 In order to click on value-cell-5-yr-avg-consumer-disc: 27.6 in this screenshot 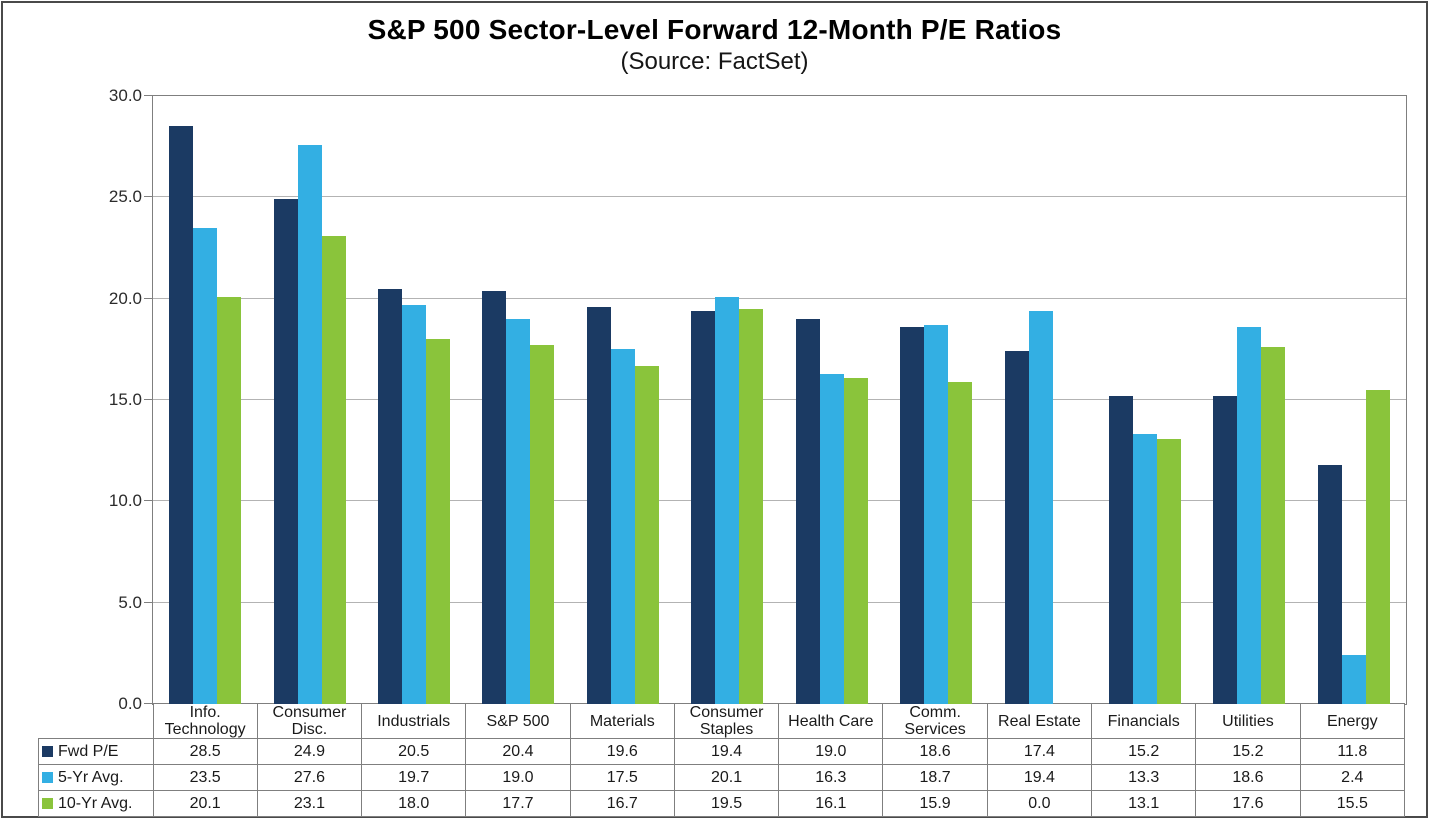, I will do `click(309, 777)`.